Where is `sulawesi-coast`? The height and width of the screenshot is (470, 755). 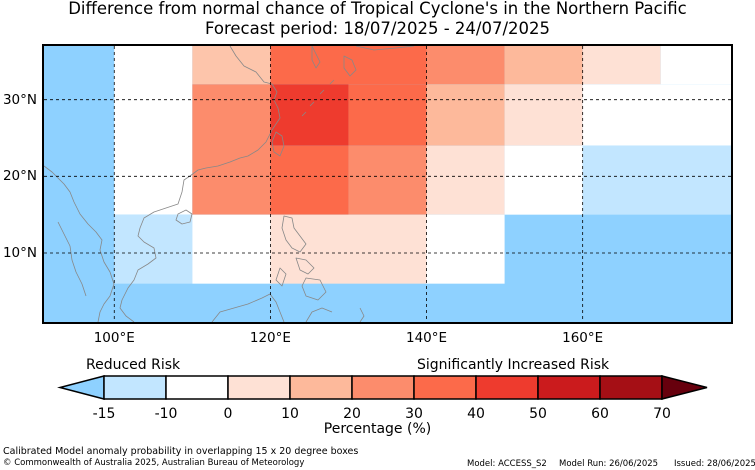 sulawesi-coast is located at coordinates (335, 314).